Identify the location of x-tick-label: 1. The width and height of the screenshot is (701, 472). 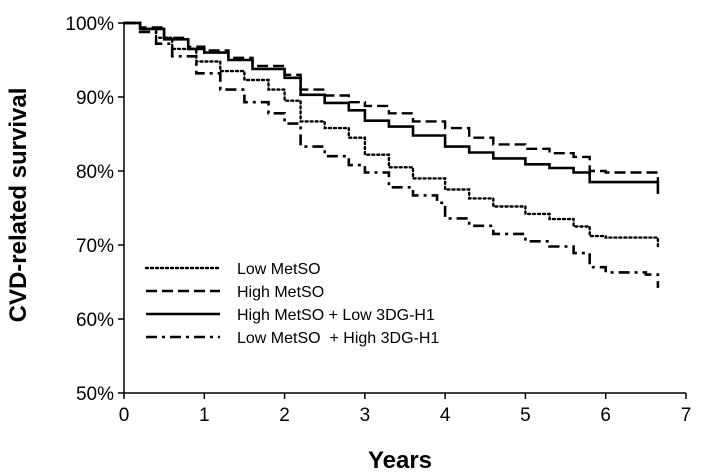
(204, 415).